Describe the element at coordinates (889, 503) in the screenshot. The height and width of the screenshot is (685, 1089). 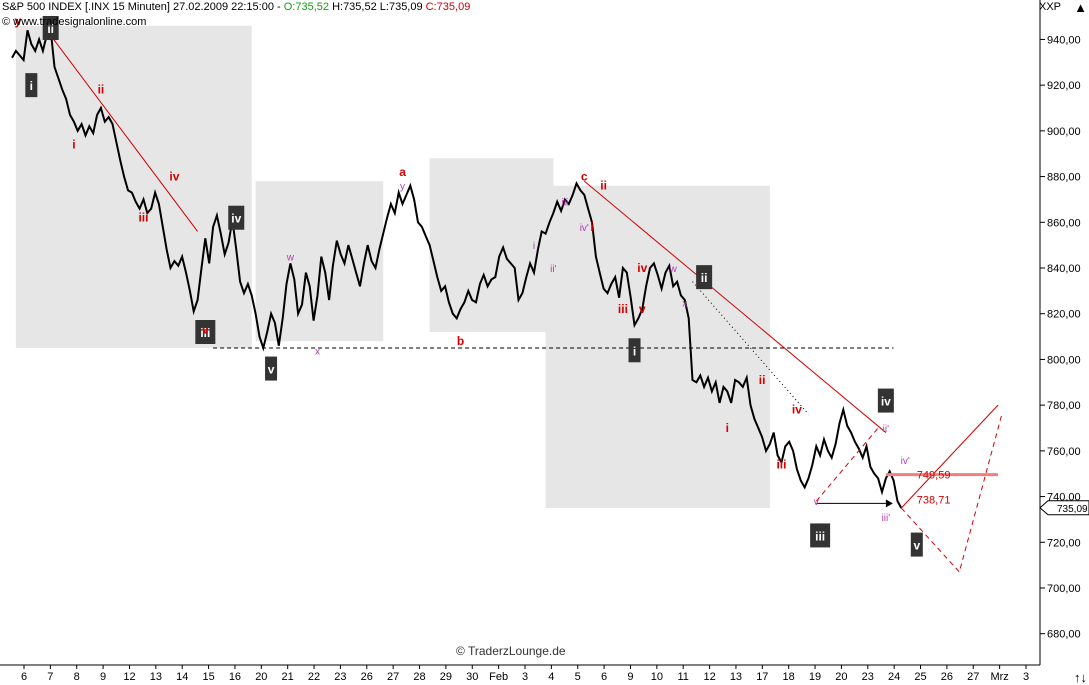
I see `arrow-head` at that location.